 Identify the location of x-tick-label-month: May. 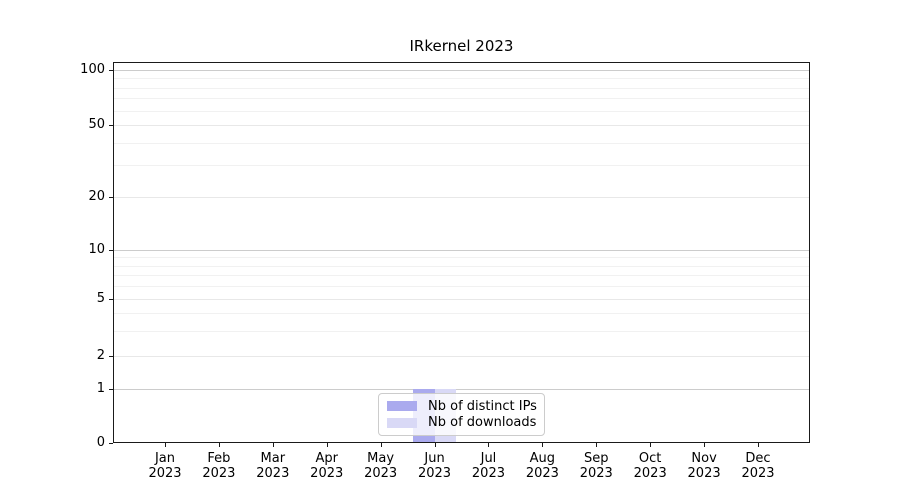
(381, 458).